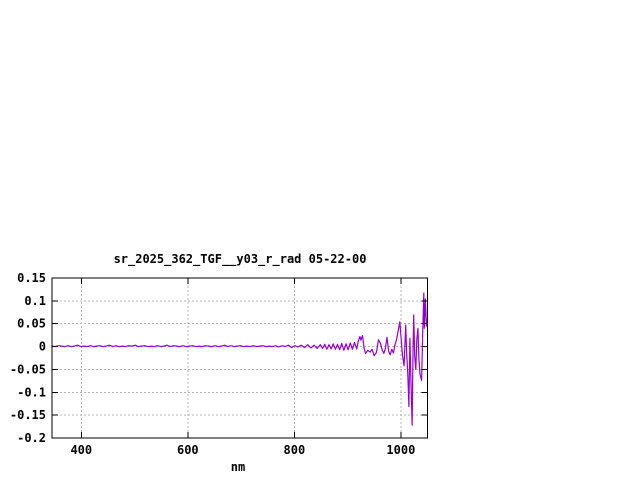 The width and height of the screenshot is (640, 480). What do you see at coordinates (28, 415) in the screenshot?
I see `y-tick-label: -0.15` at bounding box center [28, 415].